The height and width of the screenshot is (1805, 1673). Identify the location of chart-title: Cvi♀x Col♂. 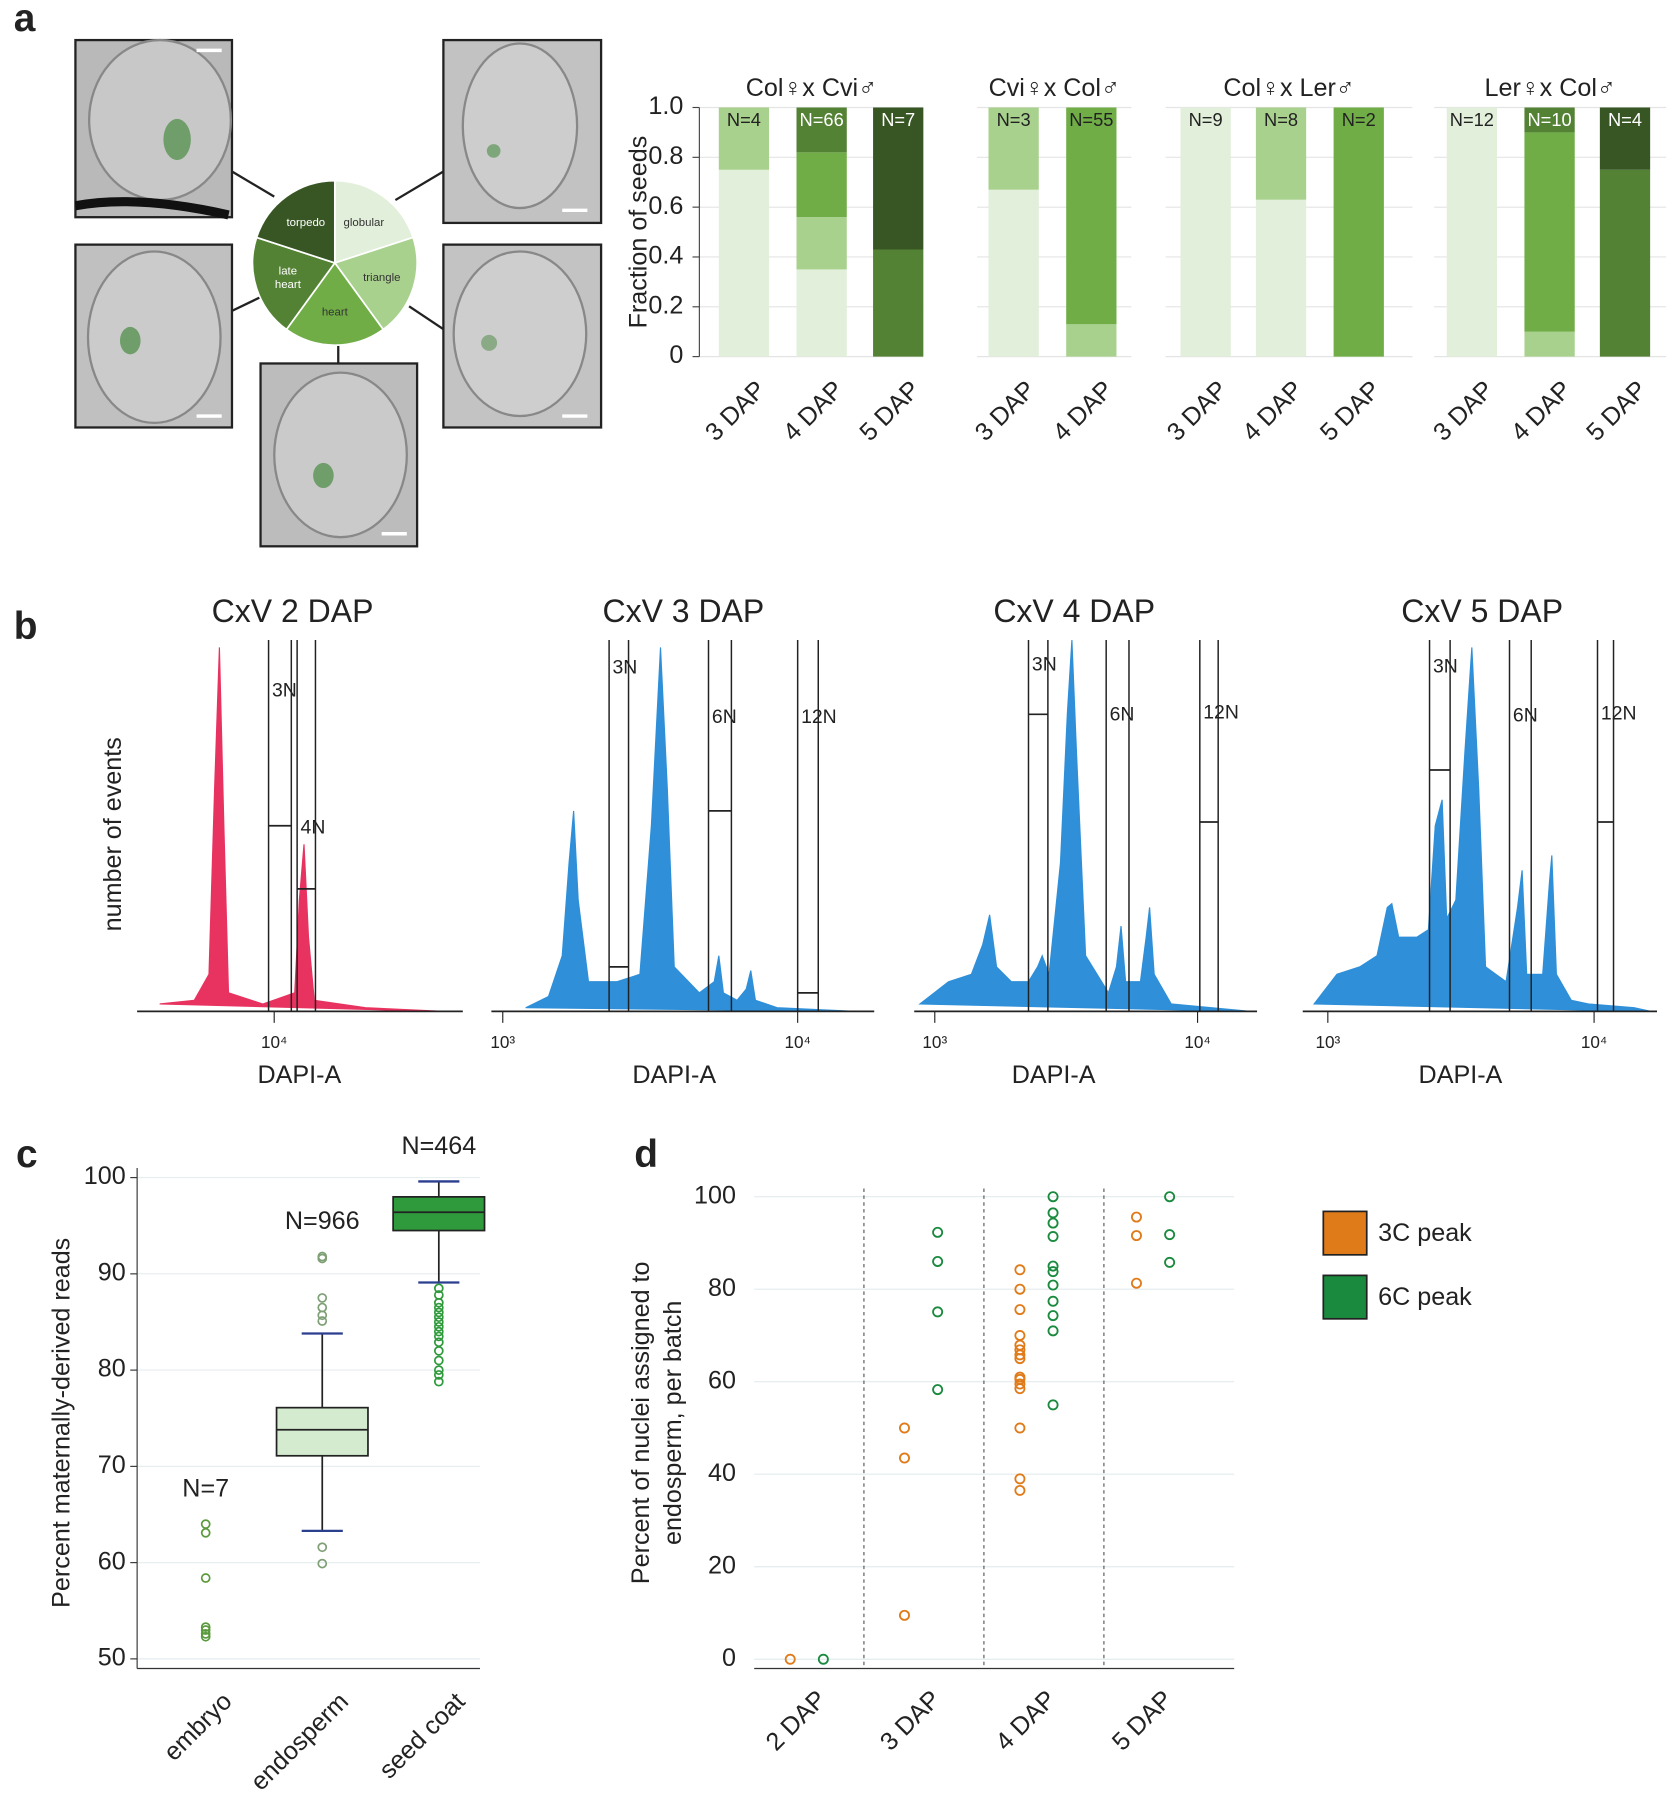
(1054, 88).